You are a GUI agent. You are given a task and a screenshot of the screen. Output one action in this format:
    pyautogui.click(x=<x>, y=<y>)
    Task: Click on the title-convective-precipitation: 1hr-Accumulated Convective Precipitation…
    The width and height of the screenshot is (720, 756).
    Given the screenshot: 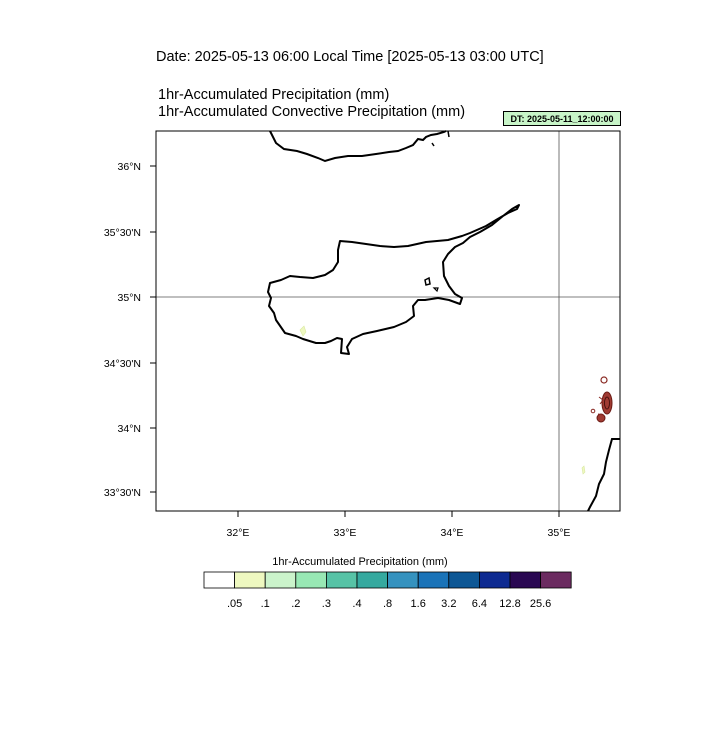 What is the action you would take?
    pyautogui.click(x=312, y=112)
    